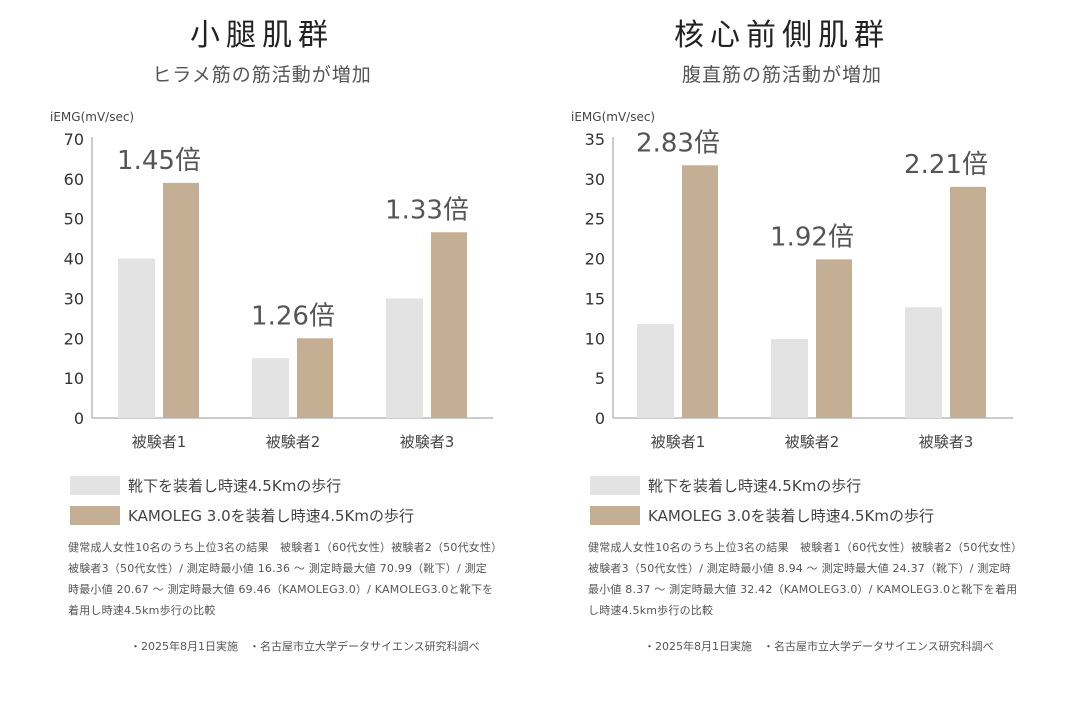 The height and width of the screenshot is (705, 1065). What do you see at coordinates (812, 237) in the screenshot?
I see `ratio-label: 1.92倍` at bounding box center [812, 237].